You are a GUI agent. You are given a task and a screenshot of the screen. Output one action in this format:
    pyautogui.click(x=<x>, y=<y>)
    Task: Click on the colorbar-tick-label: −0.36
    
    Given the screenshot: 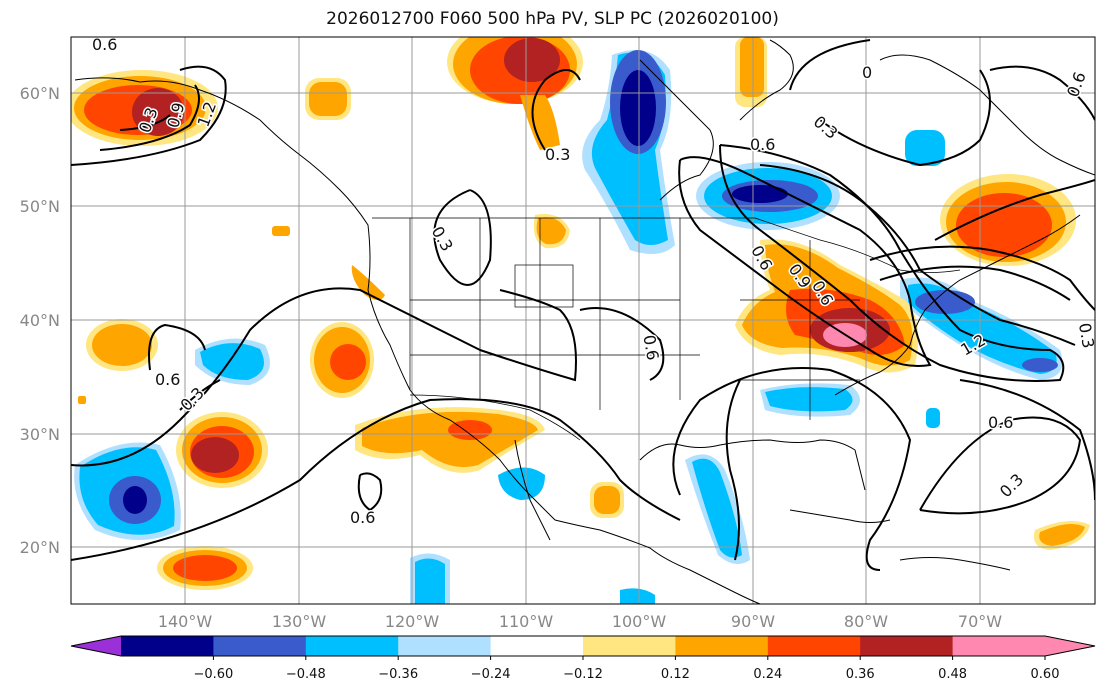 What is the action you would take?
    pyautogui.click(x=398, y=674)
    